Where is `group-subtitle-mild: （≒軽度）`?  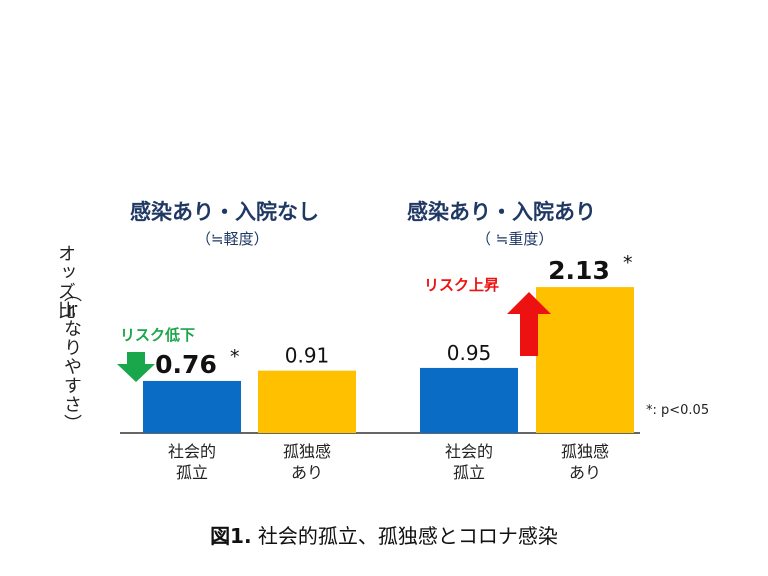 group-subtitle-mild: （≒軽度） is located at coordinates (232, 239).